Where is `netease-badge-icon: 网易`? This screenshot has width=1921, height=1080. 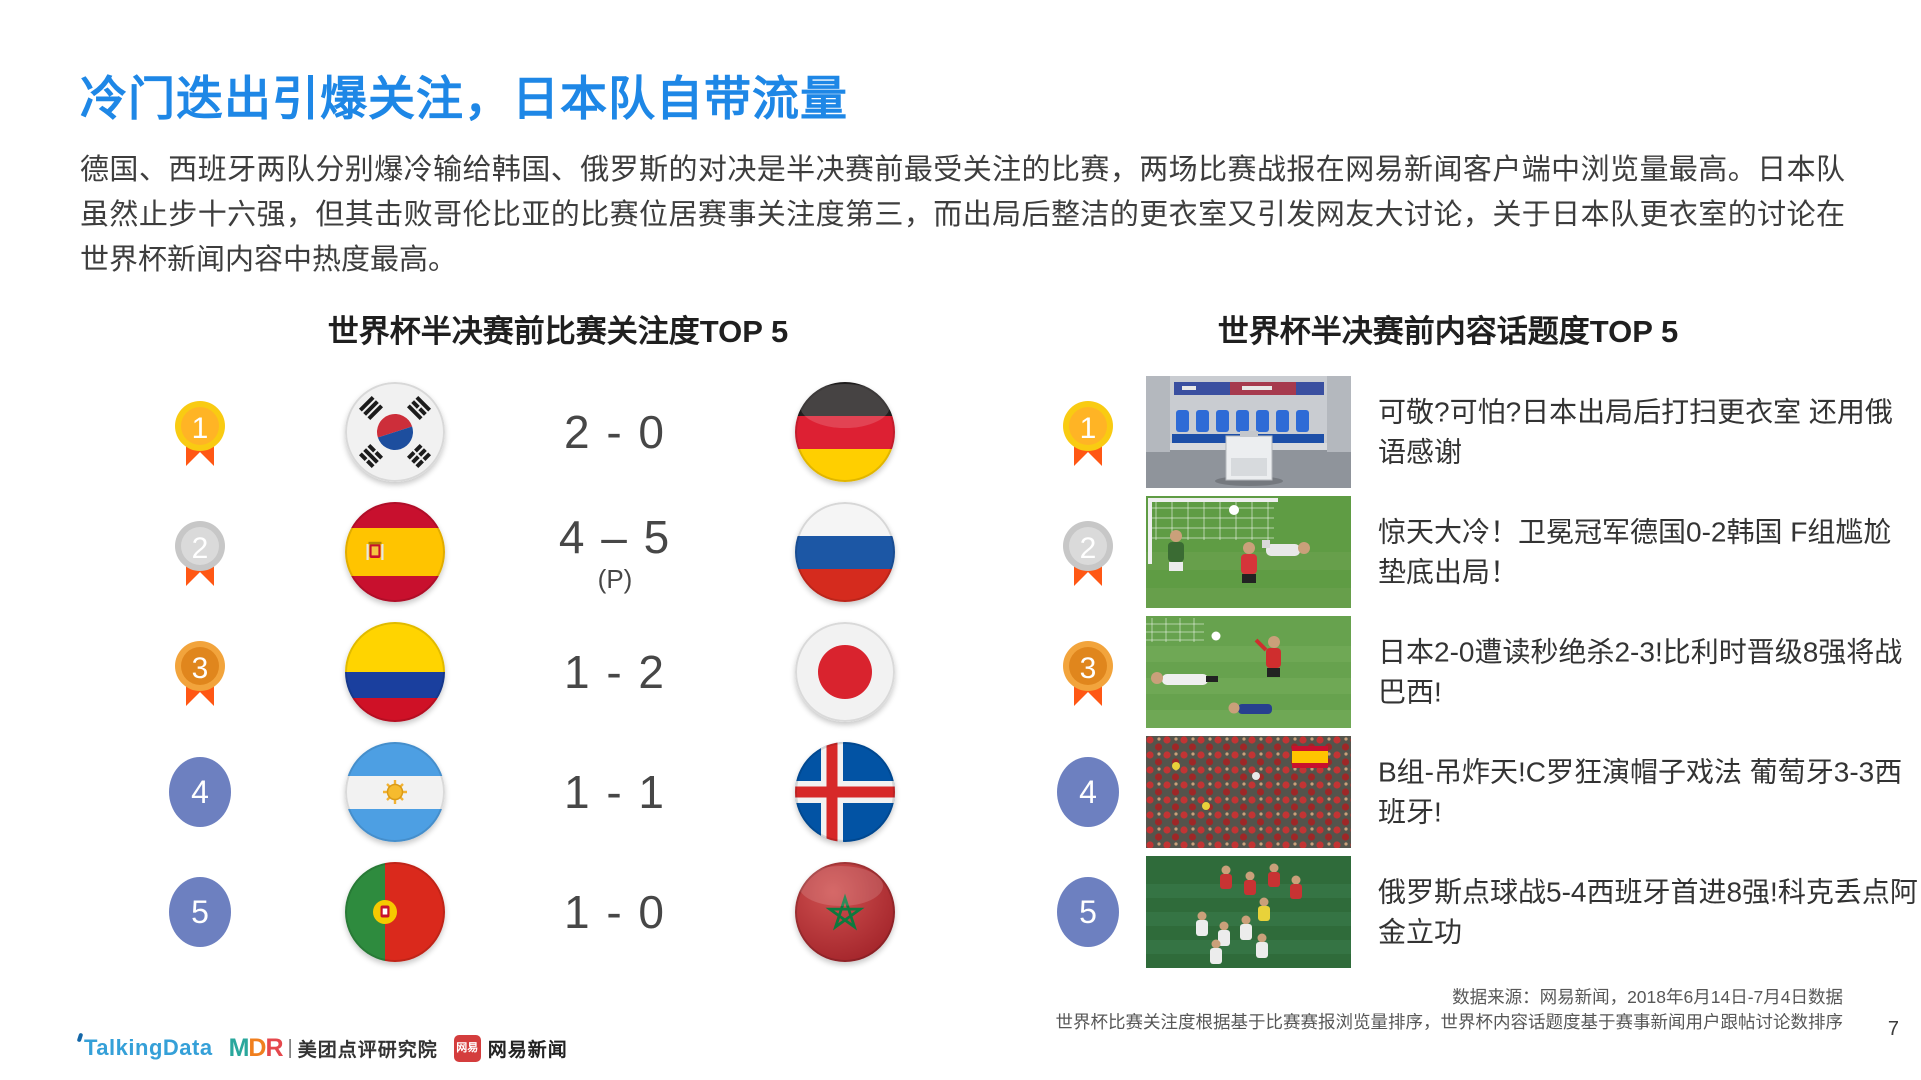 netease-badge-icon: 网易 is located at coordinates (467, 1048).